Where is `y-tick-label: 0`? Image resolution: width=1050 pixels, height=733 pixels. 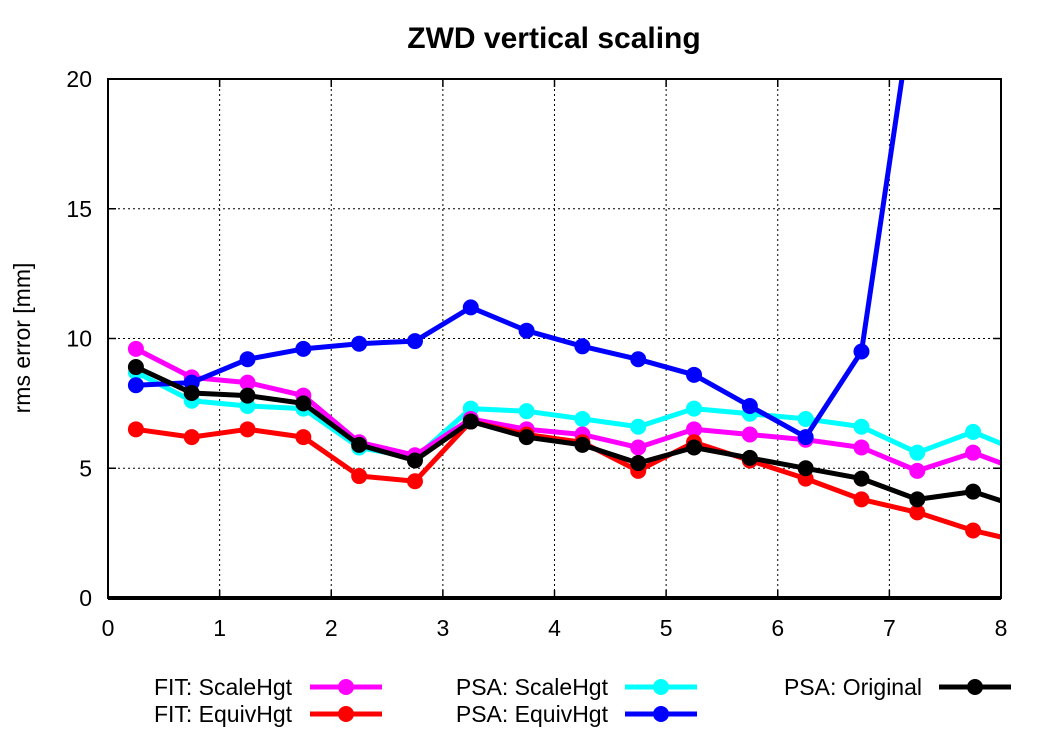 y-tick-label: 0 is located at coordinates (85, 598).